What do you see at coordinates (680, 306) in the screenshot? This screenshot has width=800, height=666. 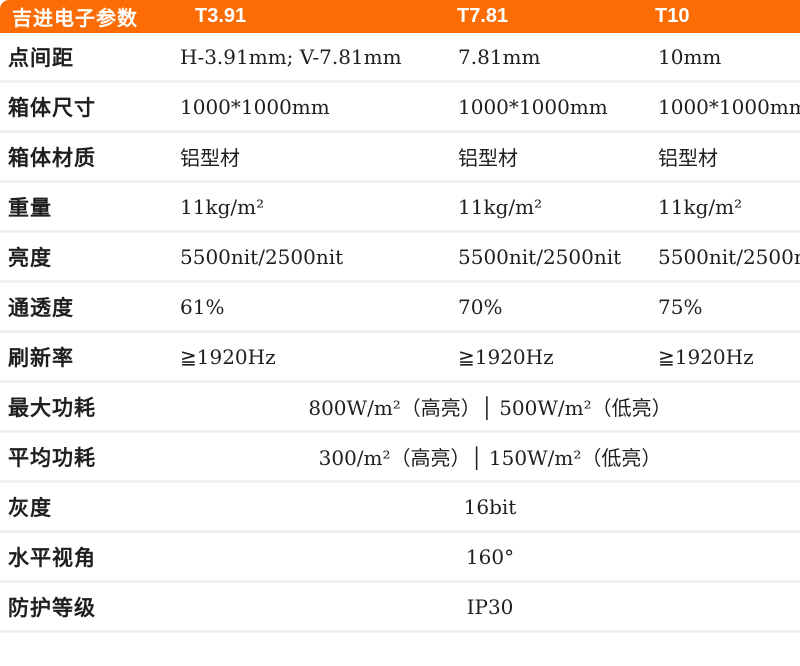 I see `value-t10: 75%` at bounding box center [680, 306].